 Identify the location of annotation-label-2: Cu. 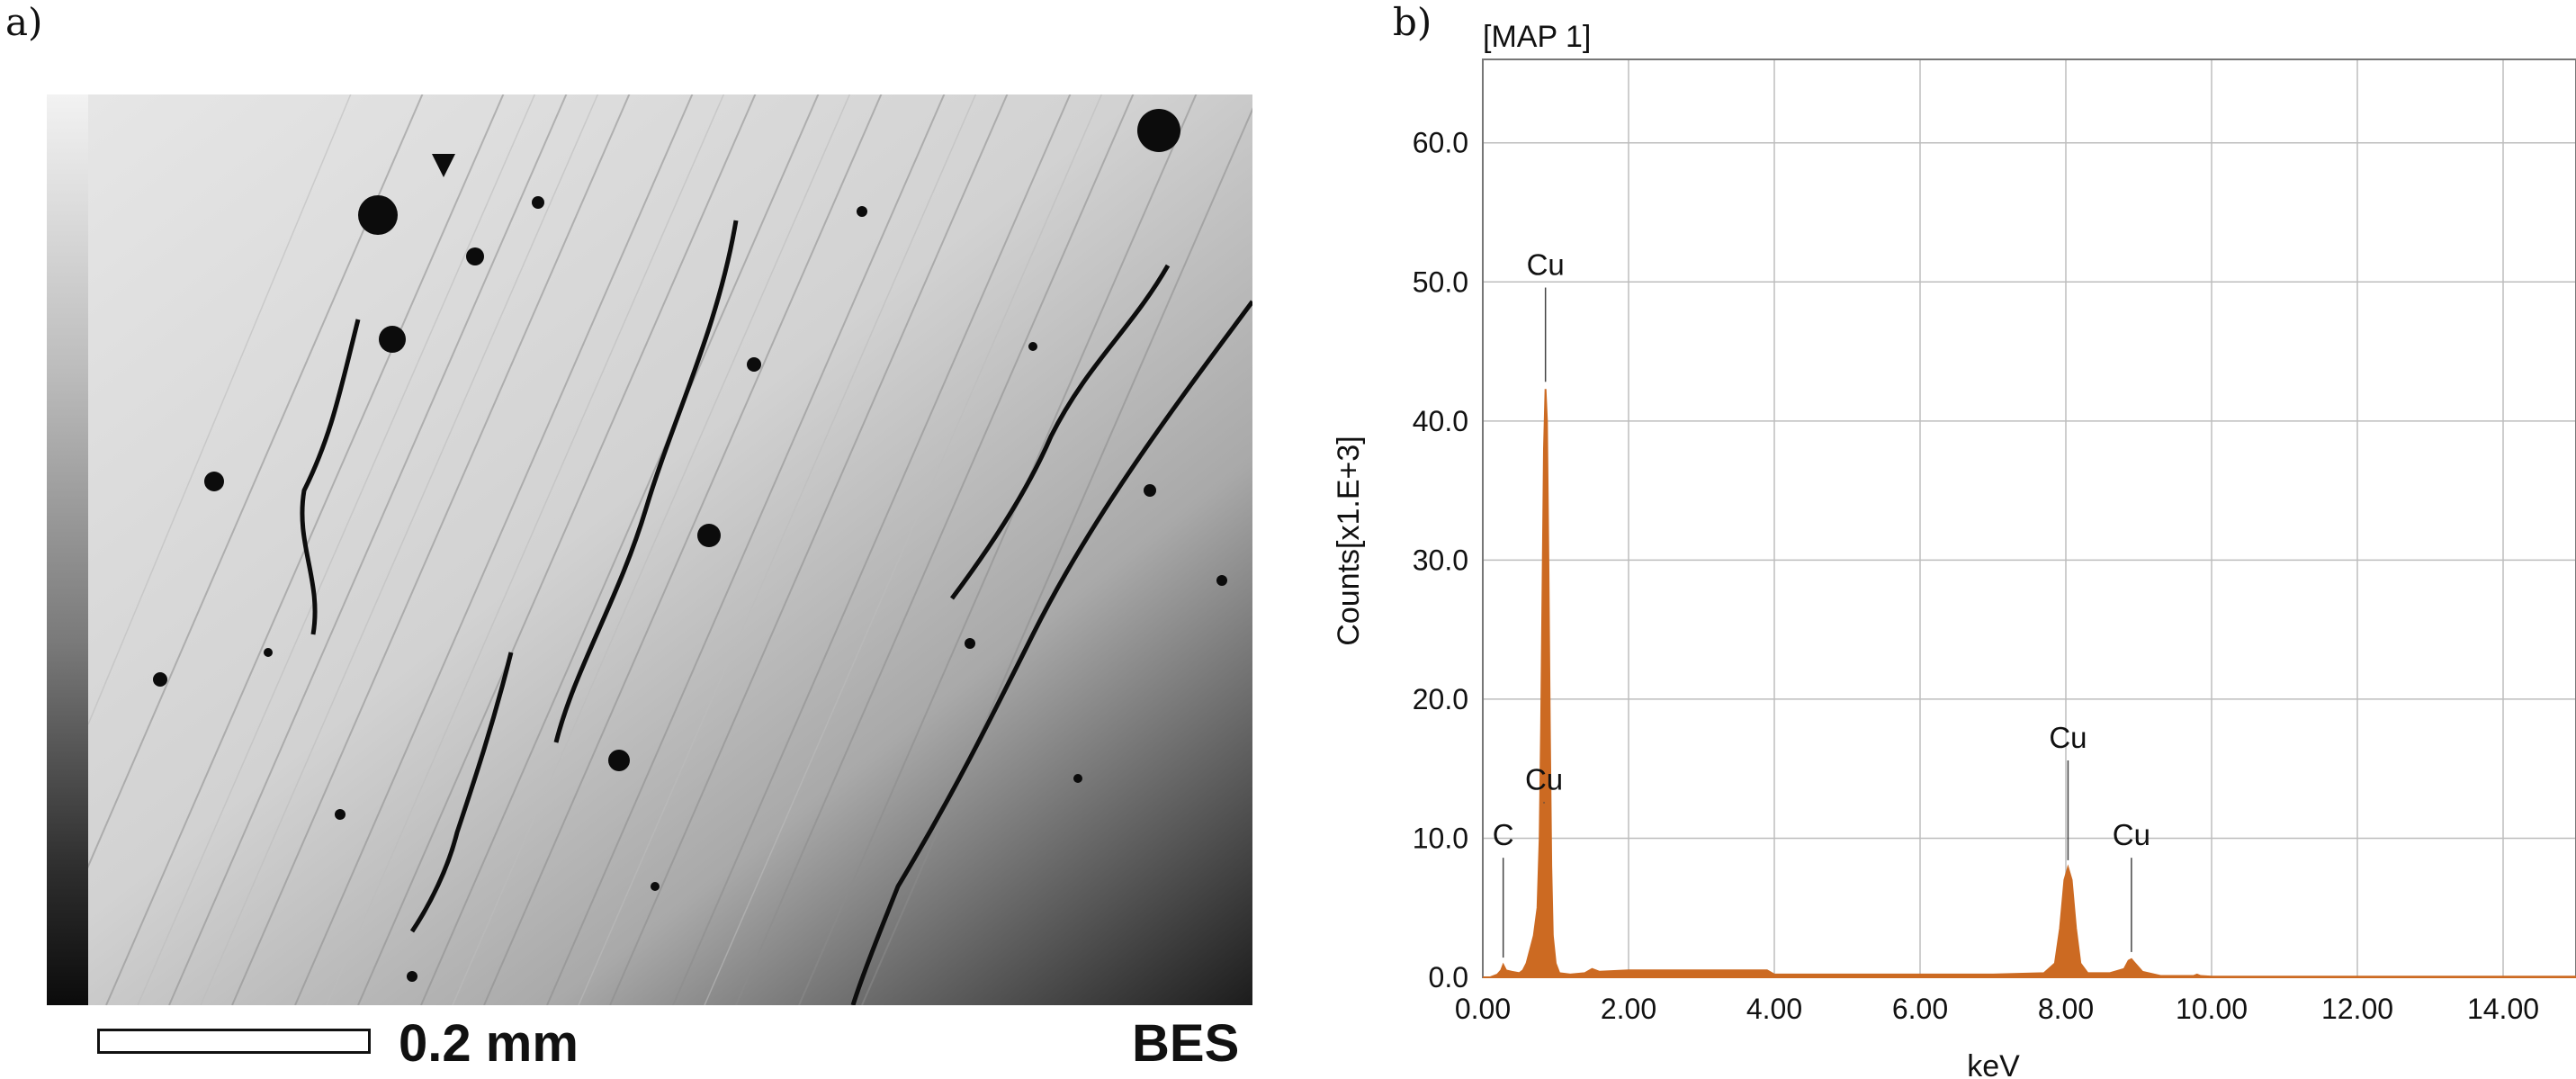
(1544, 779).